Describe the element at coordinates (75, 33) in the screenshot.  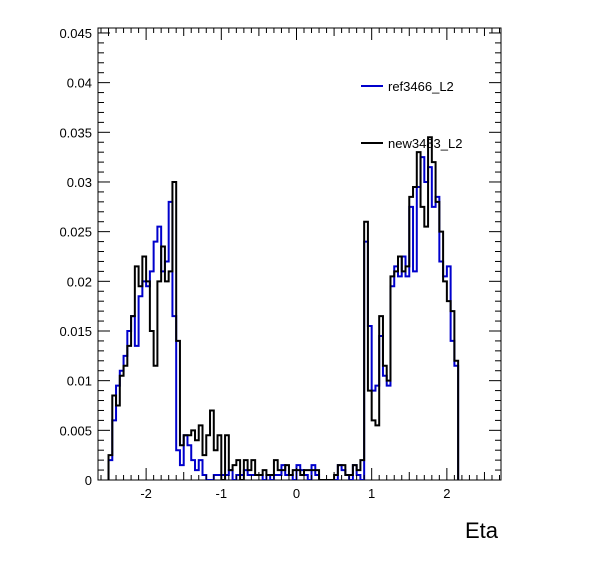
I see `y-tick-label: 0.045` at that location.